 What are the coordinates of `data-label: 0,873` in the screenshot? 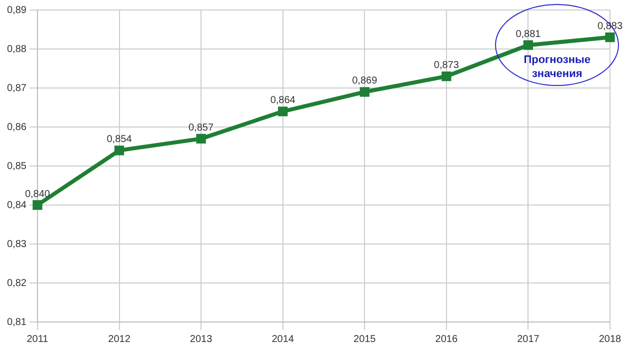 It's located at (447, 66).